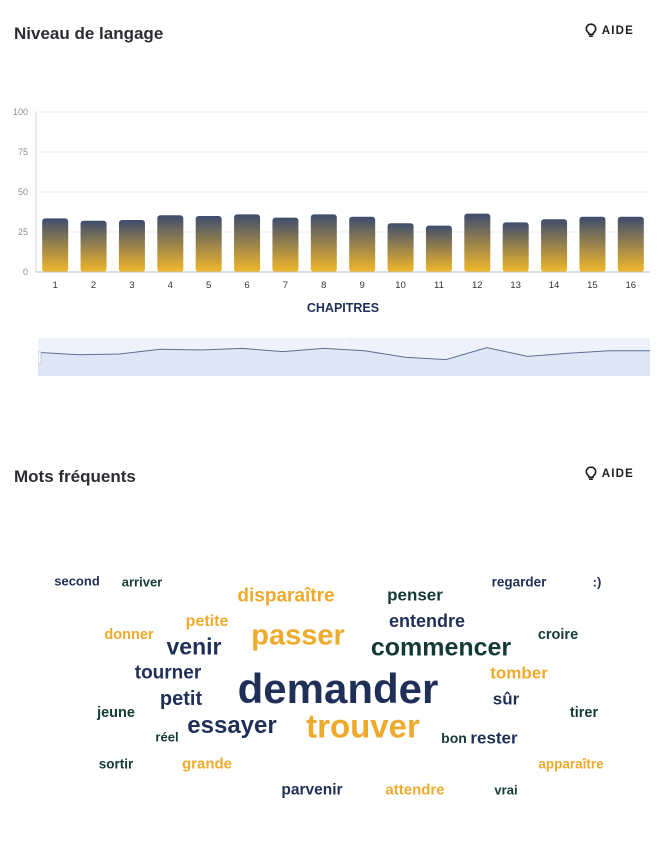 This screenshot has width=663, height=846. Describe the element at coordinates (558, 634) in the screenshot. I see `word-croire: croire` at that location.